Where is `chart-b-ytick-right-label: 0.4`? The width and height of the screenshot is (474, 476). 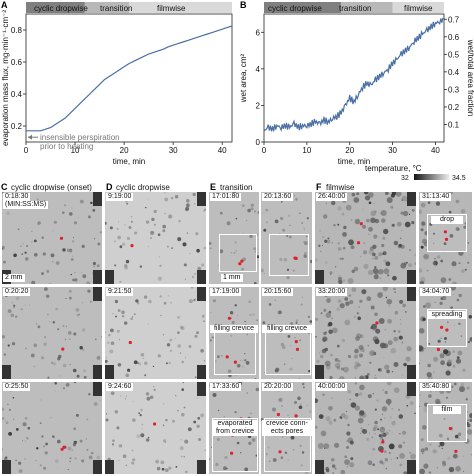 chart-b-ytick-right-label: 0.4 is located at coordinates (454, 72).